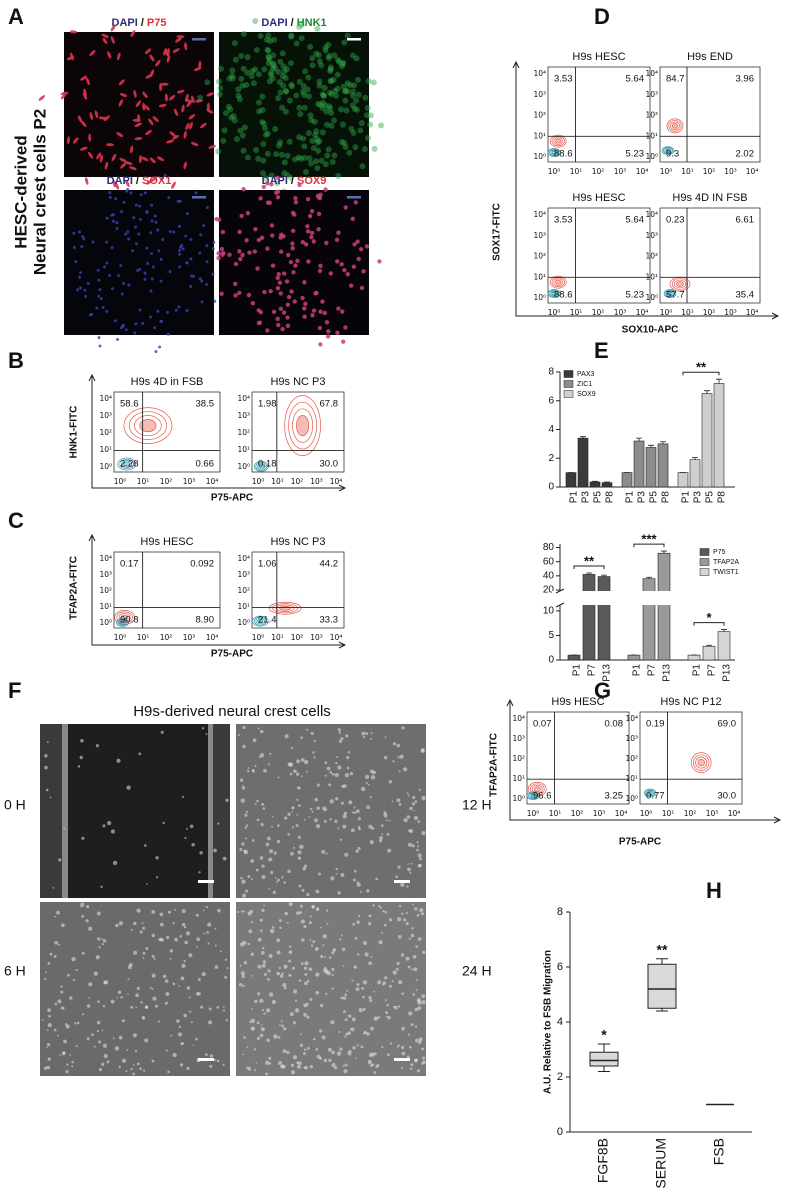 This screenshot has width=800, height=1196. I want to click on quadrant-value: 3.53, so click(563, 220).